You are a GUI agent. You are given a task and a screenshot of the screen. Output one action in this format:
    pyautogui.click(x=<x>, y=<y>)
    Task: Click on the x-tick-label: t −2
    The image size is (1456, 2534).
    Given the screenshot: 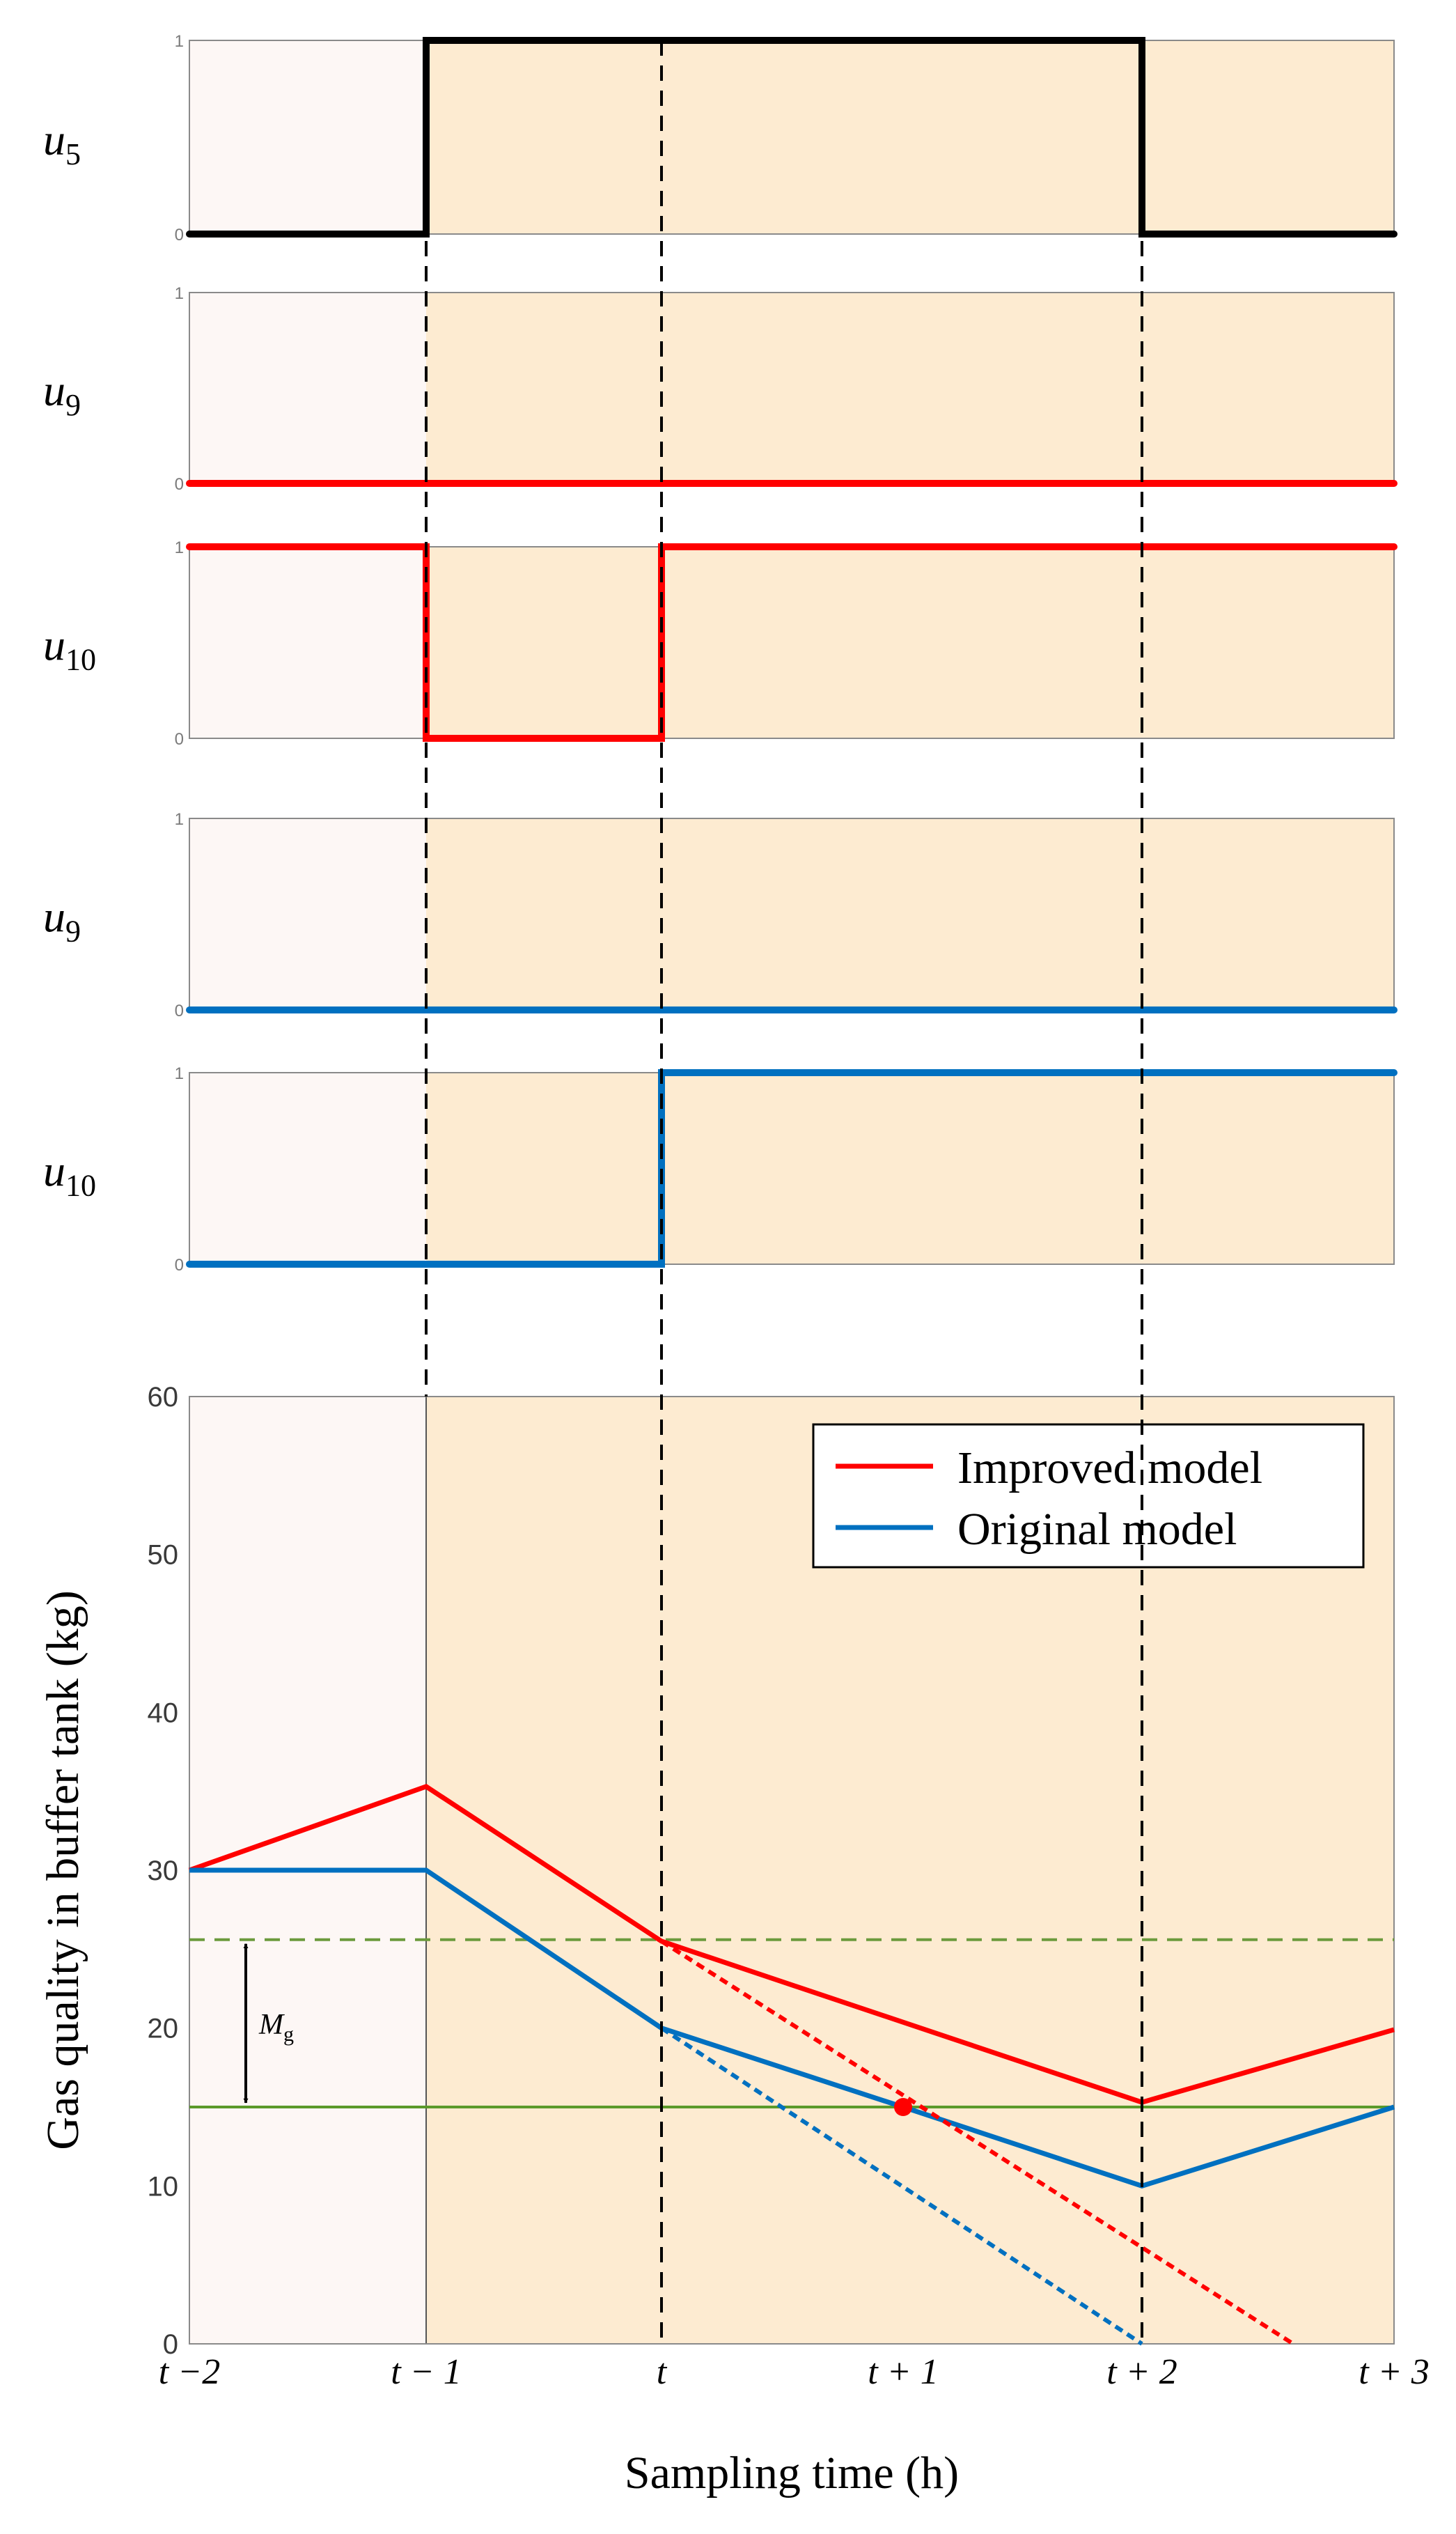 What is the action you would take?
    pyautogui.click(x=190, y=2372)
    